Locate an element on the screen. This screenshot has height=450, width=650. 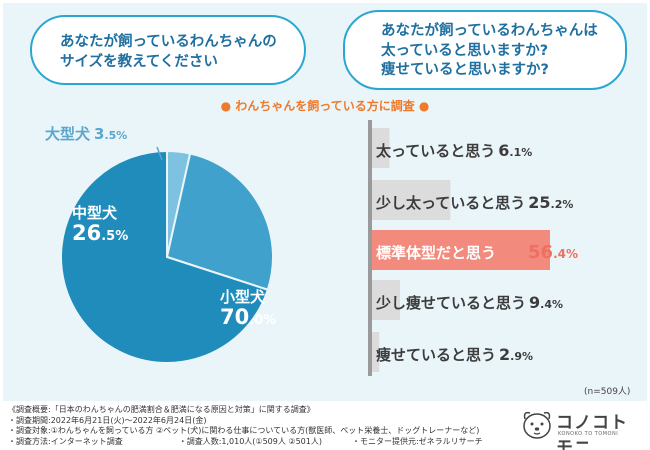
bar-label-slightly-fat: 少し太っていると思う 25.2% is located at coordinates (474, 202).